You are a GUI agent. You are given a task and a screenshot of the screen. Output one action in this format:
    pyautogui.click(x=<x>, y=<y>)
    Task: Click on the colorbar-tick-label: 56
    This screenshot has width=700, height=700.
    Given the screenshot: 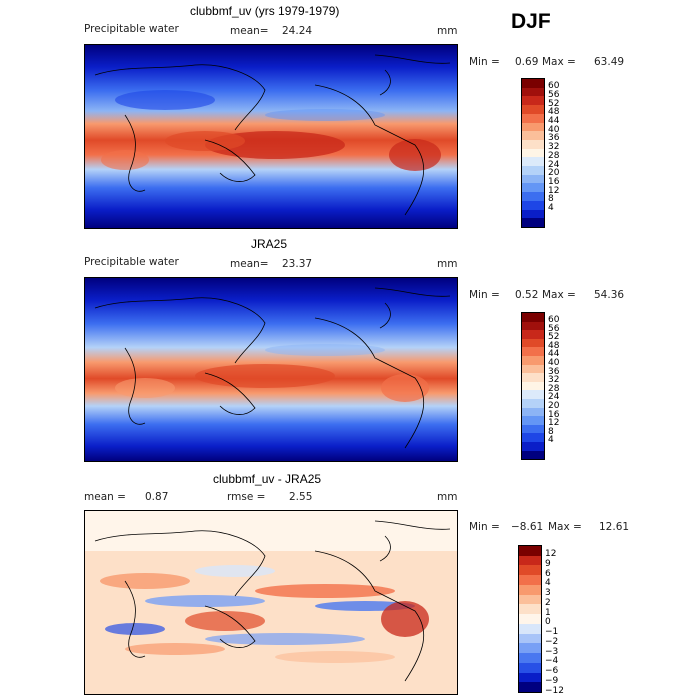 What is the action you would take?
    pyautogui.click(x=554, y=94)
    